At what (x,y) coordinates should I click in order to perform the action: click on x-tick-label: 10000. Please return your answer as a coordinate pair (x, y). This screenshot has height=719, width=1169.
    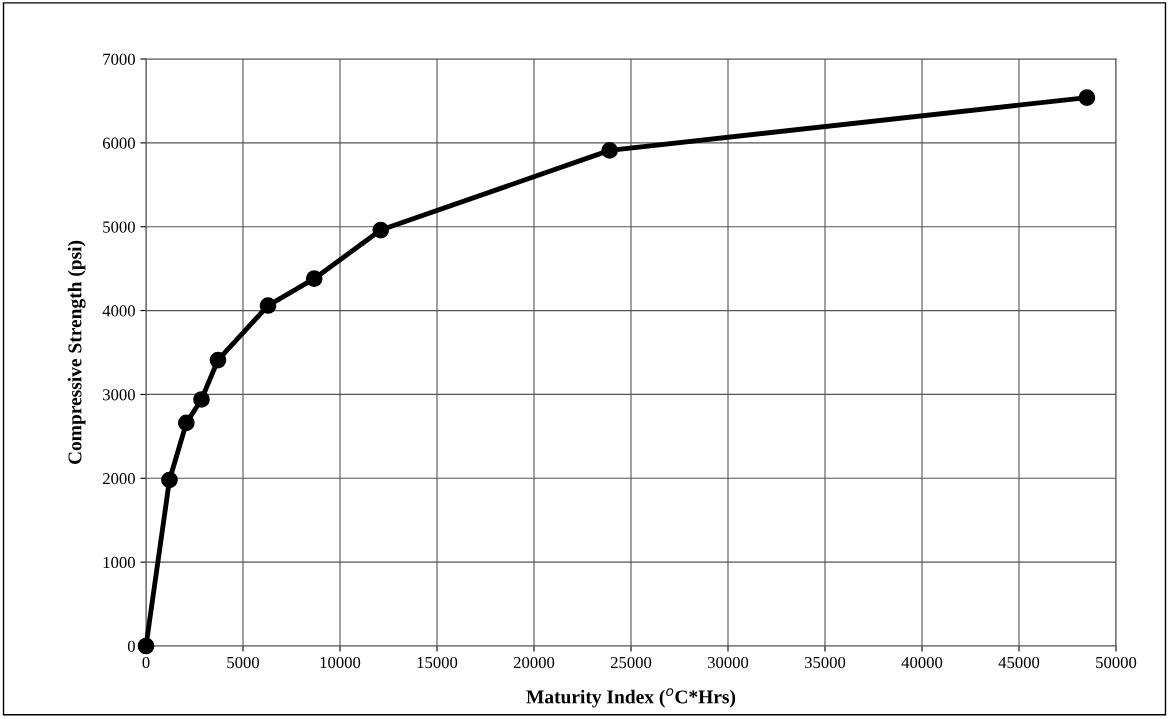
    Looking at the image, I should click on (340, 662).